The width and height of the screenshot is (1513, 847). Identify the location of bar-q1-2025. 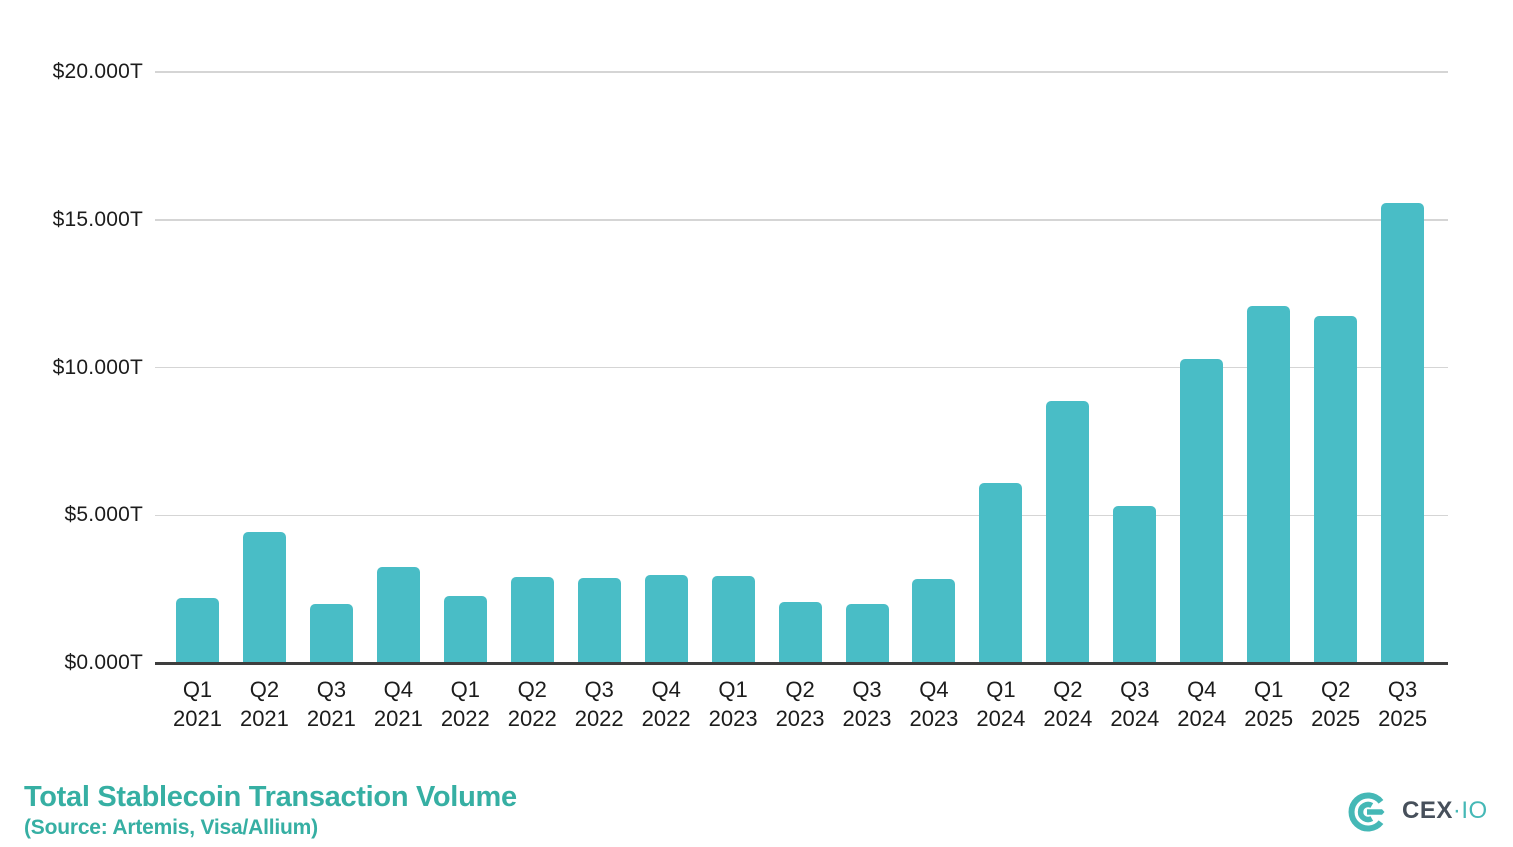
(1269, 484).